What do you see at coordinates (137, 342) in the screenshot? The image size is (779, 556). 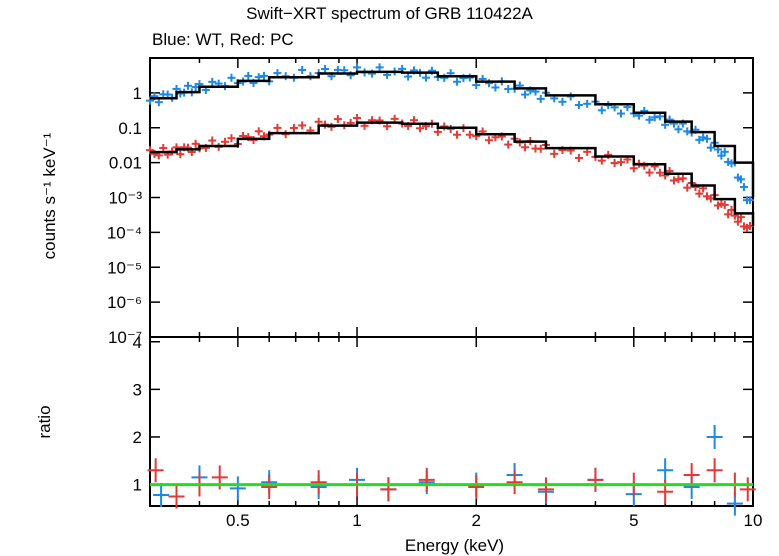 I see `ratio-y-tick-label: 4` at bounding box center [137, 342].